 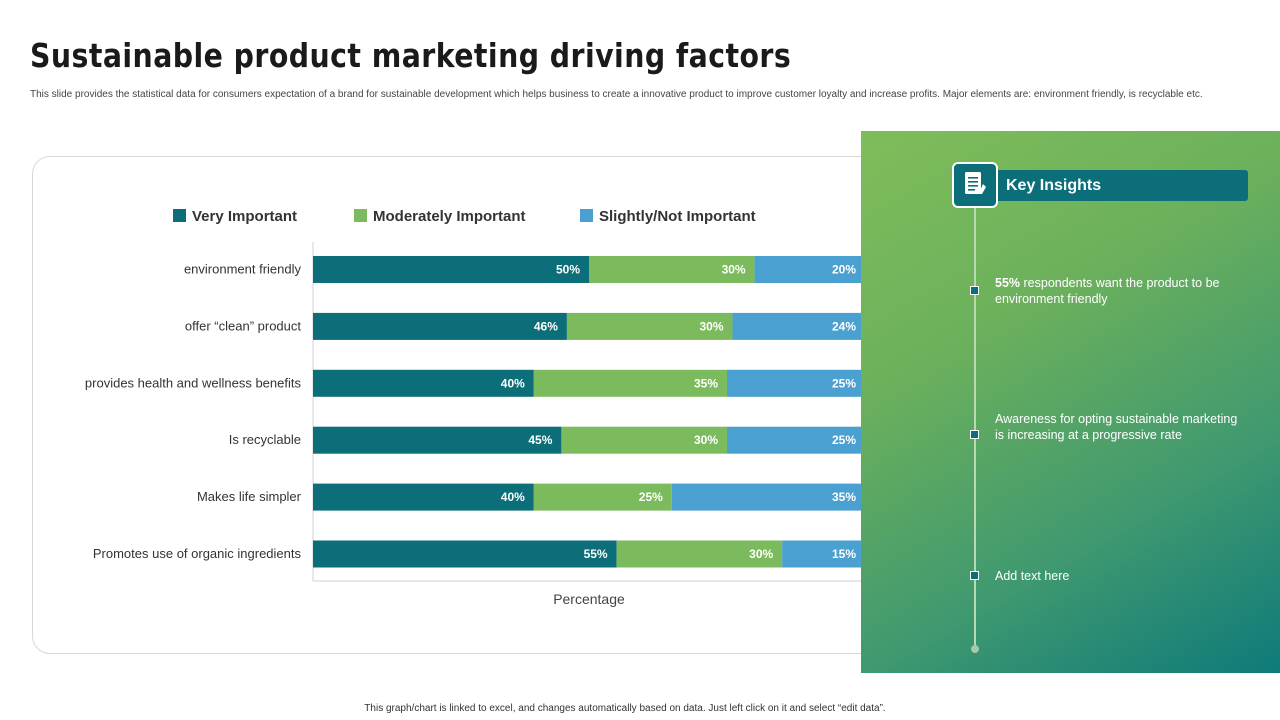 What do you see at coordinates (193, 382) in the screenshot?
I see `category-label: provides health and wellness benefits` at bounding box center [193, 382].